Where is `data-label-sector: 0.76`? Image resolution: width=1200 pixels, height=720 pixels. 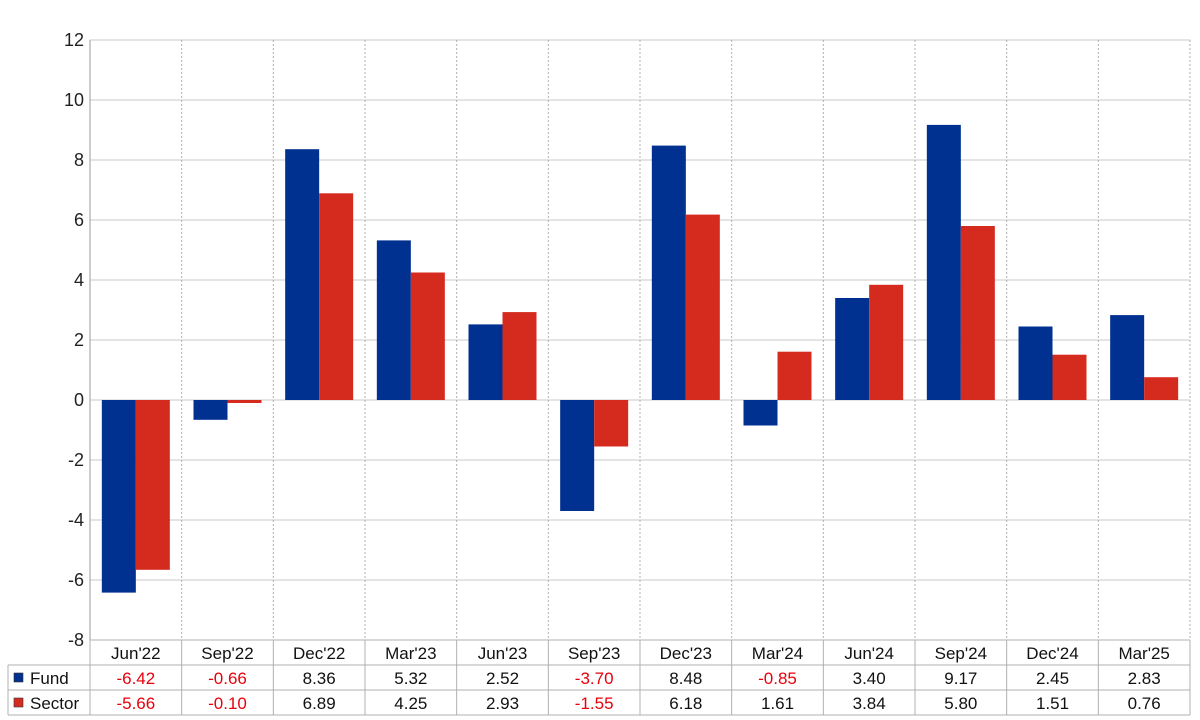
data-label-sector: 0.76 is located at coordinates (1144, 703).